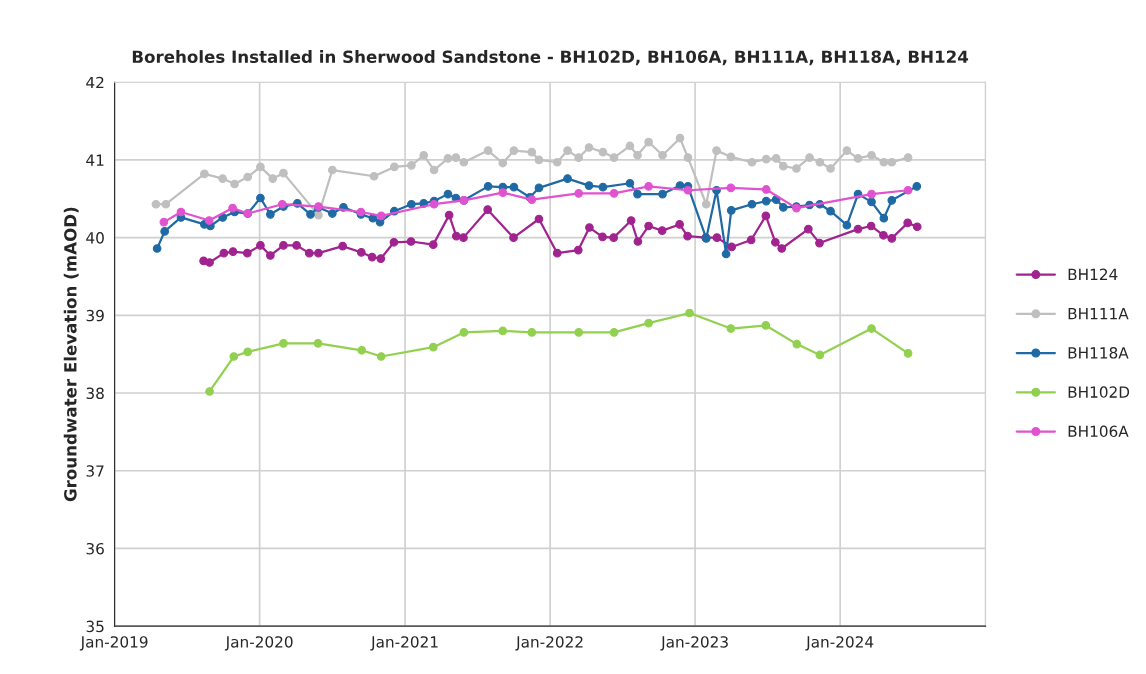  What do you see at coordinates (95, 160) in the screenshot?
I see `y-tick-label: 41` at bounding box center [95, 160].